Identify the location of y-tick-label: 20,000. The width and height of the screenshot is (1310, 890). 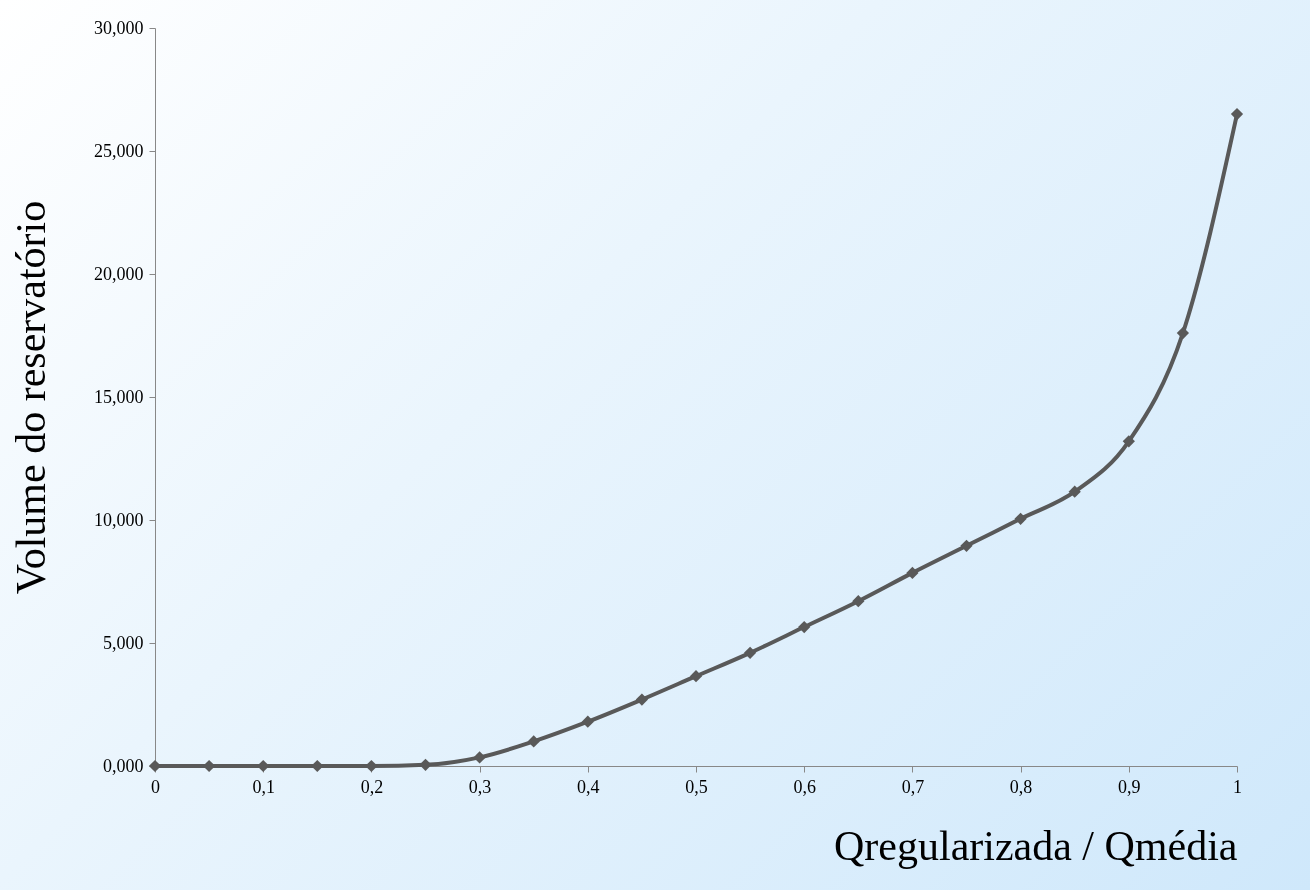
(119, 273).